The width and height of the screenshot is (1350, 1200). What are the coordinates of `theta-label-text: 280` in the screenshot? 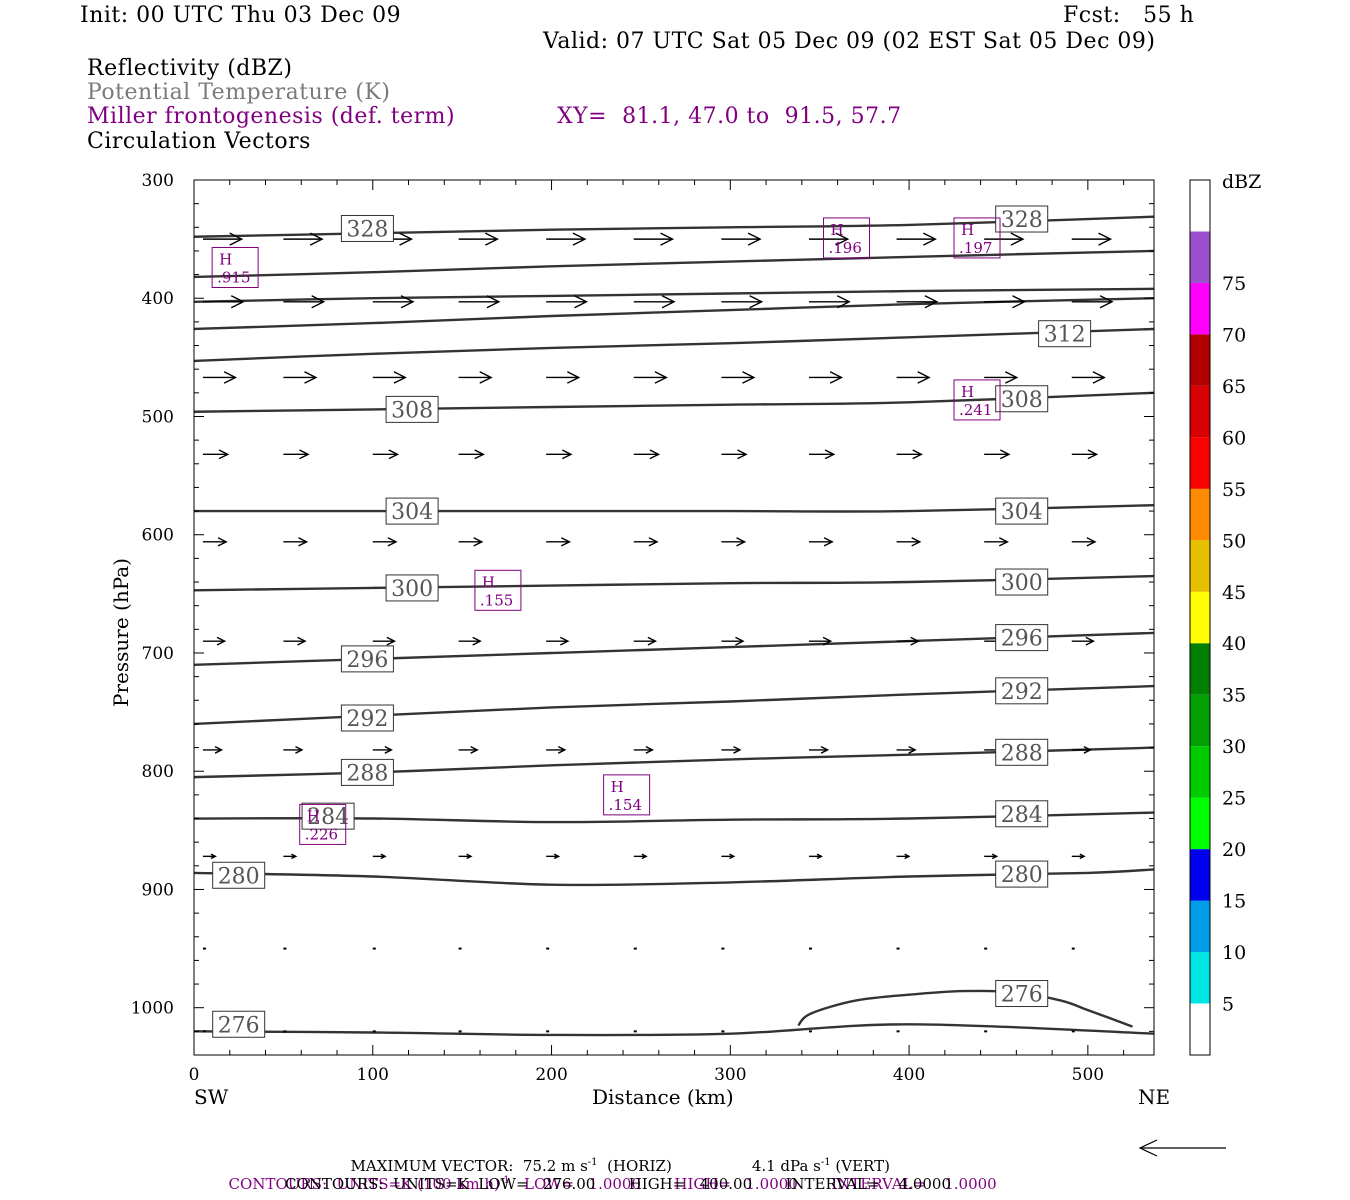 It's located at (239, 876).